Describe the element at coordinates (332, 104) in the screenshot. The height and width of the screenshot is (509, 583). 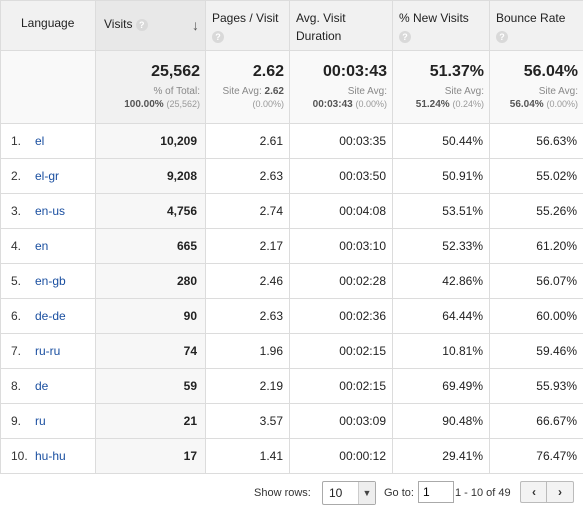
I see `summary-duration-avg: 00:03:43` at that location.